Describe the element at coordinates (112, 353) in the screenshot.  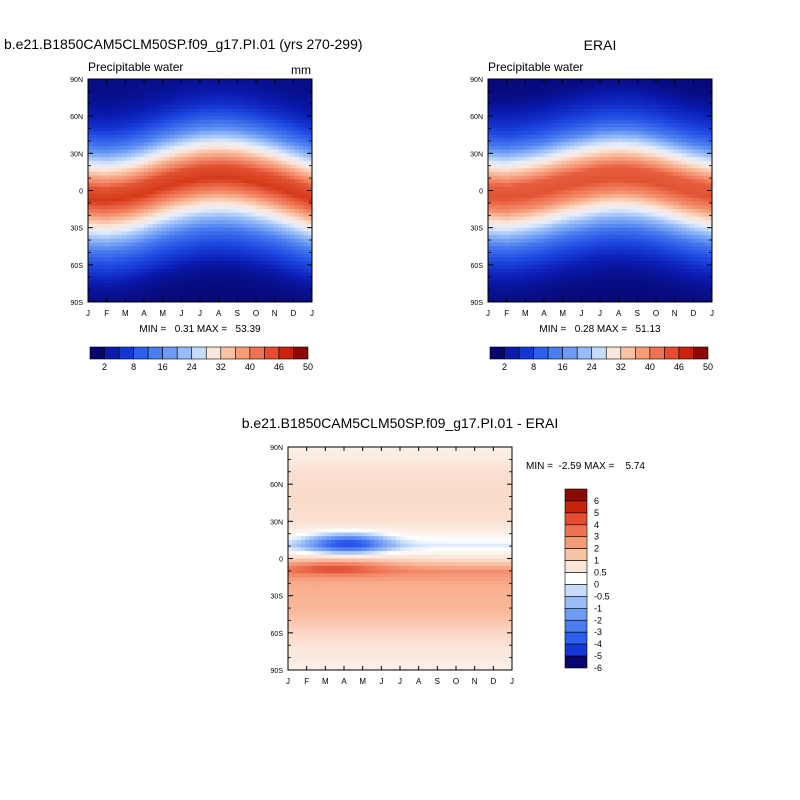
I see `model-legend-swatch` at that location.